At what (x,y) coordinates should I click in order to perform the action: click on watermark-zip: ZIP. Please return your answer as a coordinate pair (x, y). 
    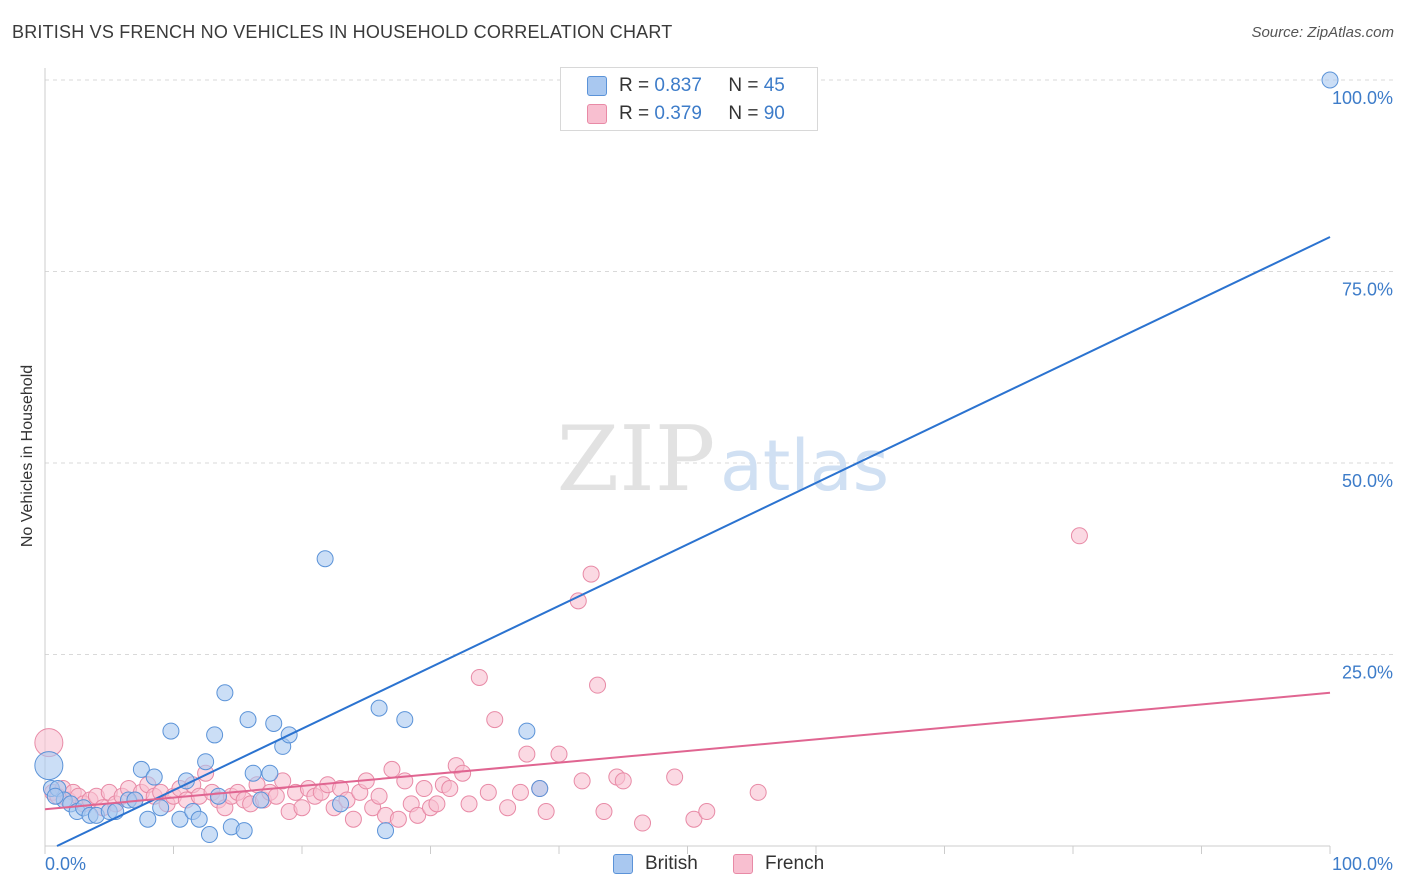
    Looking at the image, I should click on (636, 459).